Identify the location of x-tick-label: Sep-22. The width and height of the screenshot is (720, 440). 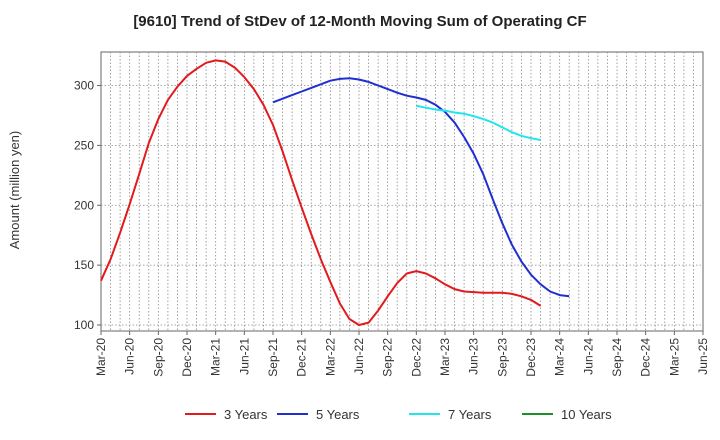
(388, 357).